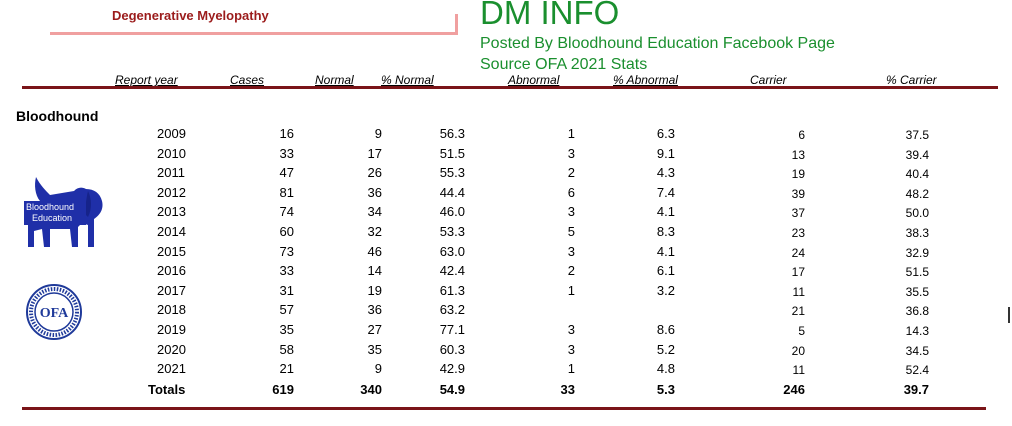  I want to click on cell-pct-abnormal: 3.2, so click(665, 290).